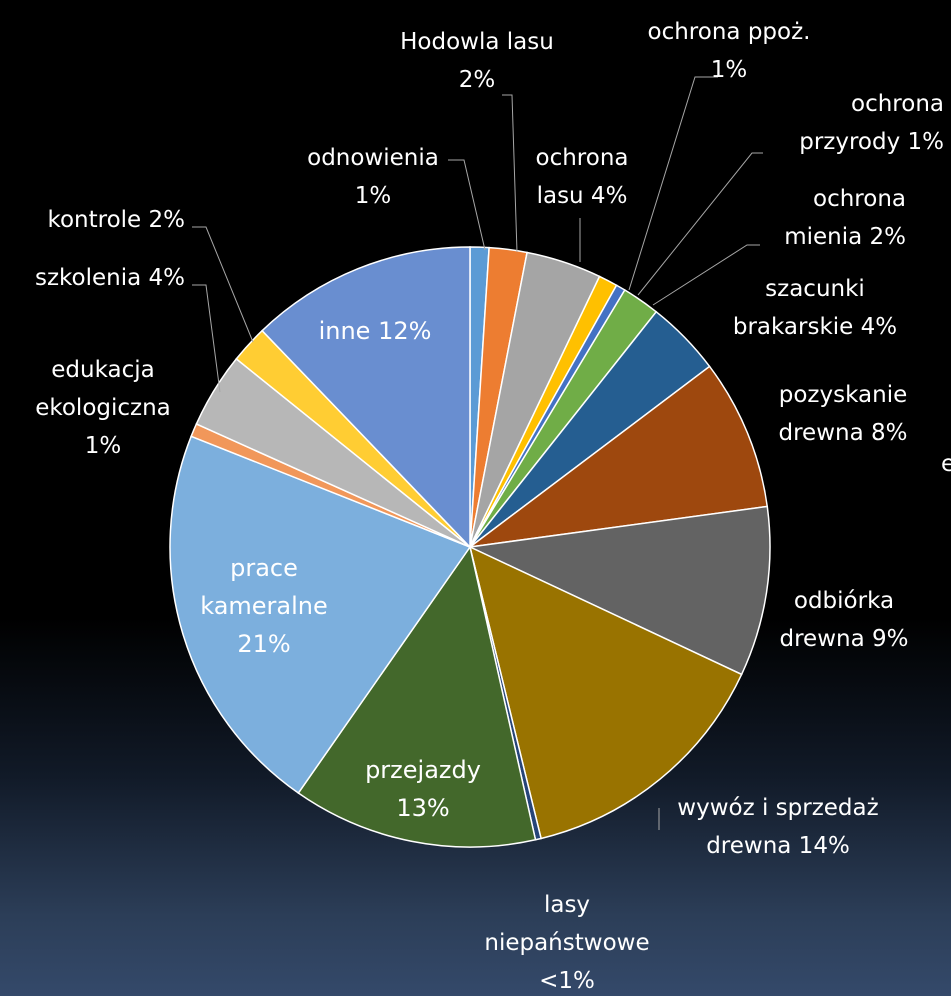 Image resolution: width=951 pixels, height=996 pixels. What do you see at coordinates (844, 639) in the screenshot?
I see `slice-label-line: drewna 9%` at bounding box center [844, 639].